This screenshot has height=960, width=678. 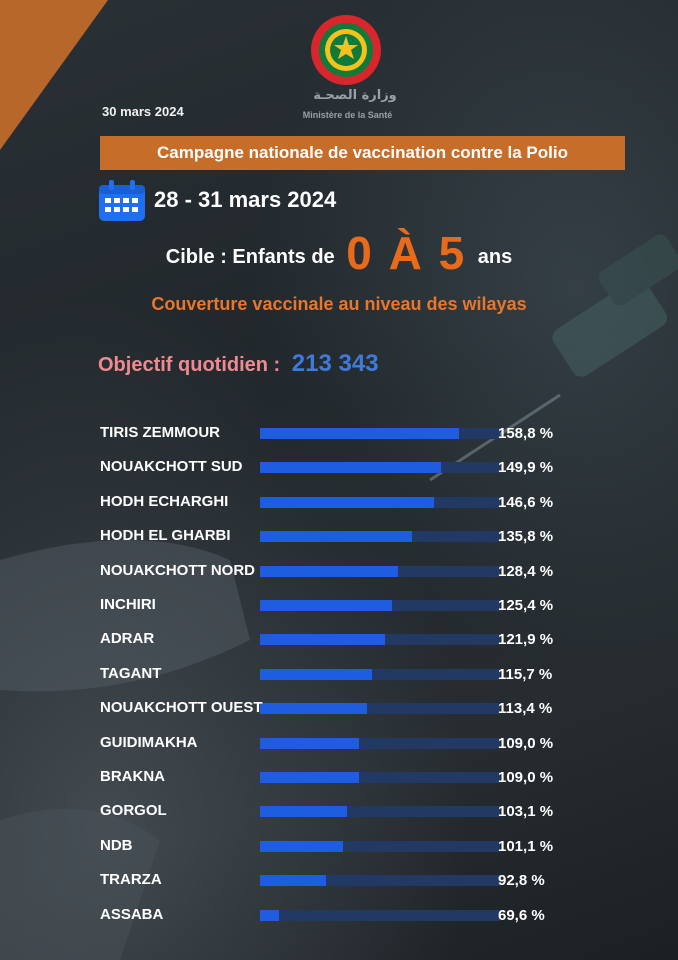 What do you see at coordinates (526, 468) in the screenshot?
I see `coverage-value: 149,9 %` at bounding box center [526, 468].